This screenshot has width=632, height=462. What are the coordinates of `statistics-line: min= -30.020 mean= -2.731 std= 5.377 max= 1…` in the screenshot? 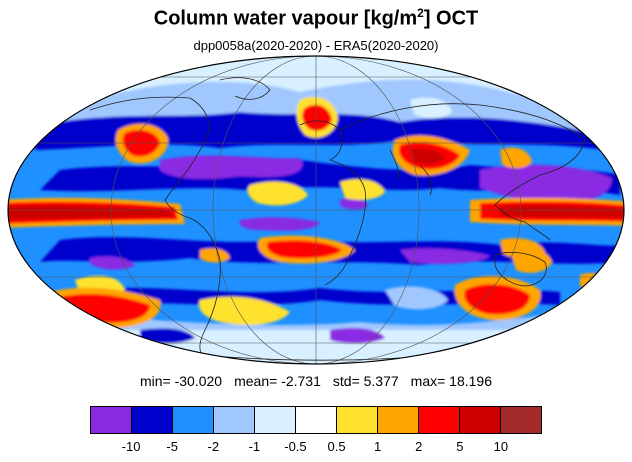 It's located at (316, 381).